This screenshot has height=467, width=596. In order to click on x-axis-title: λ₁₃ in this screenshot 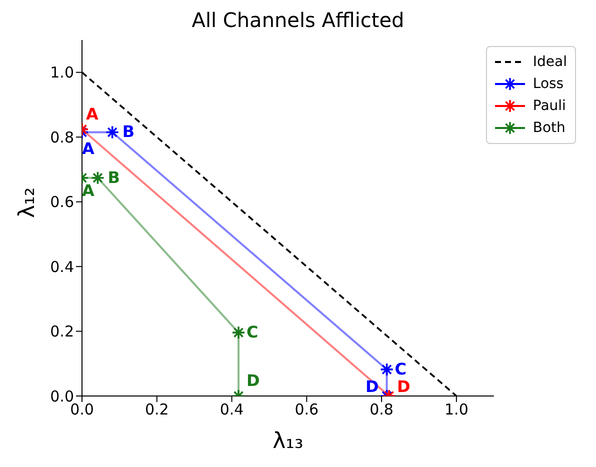, I will do `click(288, 441)`.